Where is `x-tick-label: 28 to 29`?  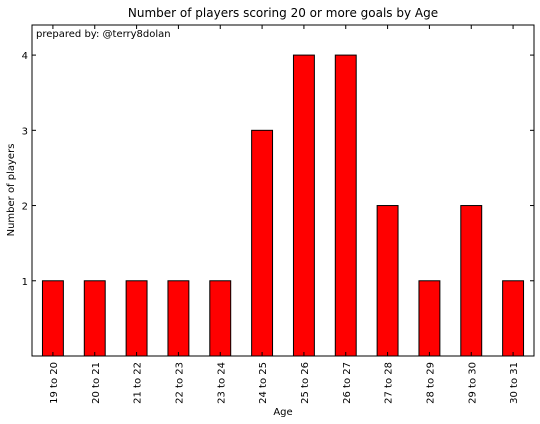
x-tick-label: 28 to 29 is located at coordinates (430, 383).